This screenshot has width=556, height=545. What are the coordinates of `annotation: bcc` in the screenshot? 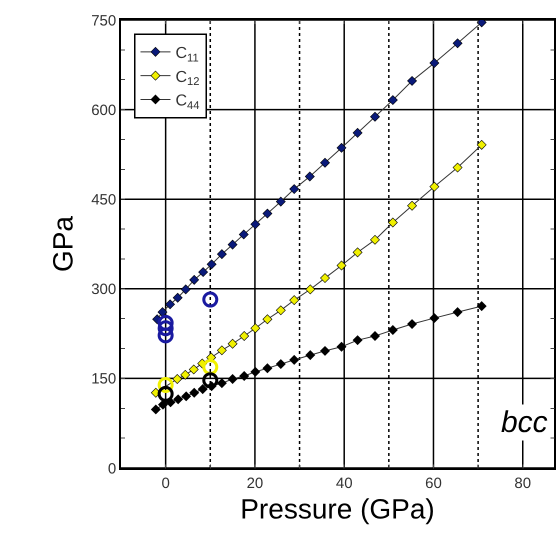 It's located at (524, 422).